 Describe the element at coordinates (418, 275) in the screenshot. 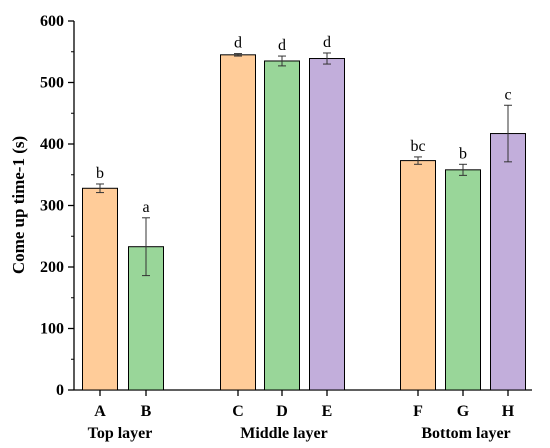

I see `bar-F` at that location.